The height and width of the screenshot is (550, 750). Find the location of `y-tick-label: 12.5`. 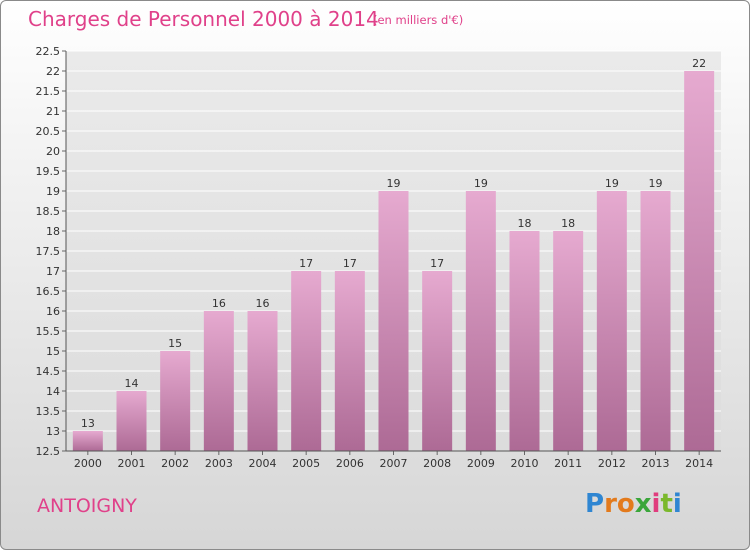

y-tick-label: 12.5 is located at coordinates (48, 451).